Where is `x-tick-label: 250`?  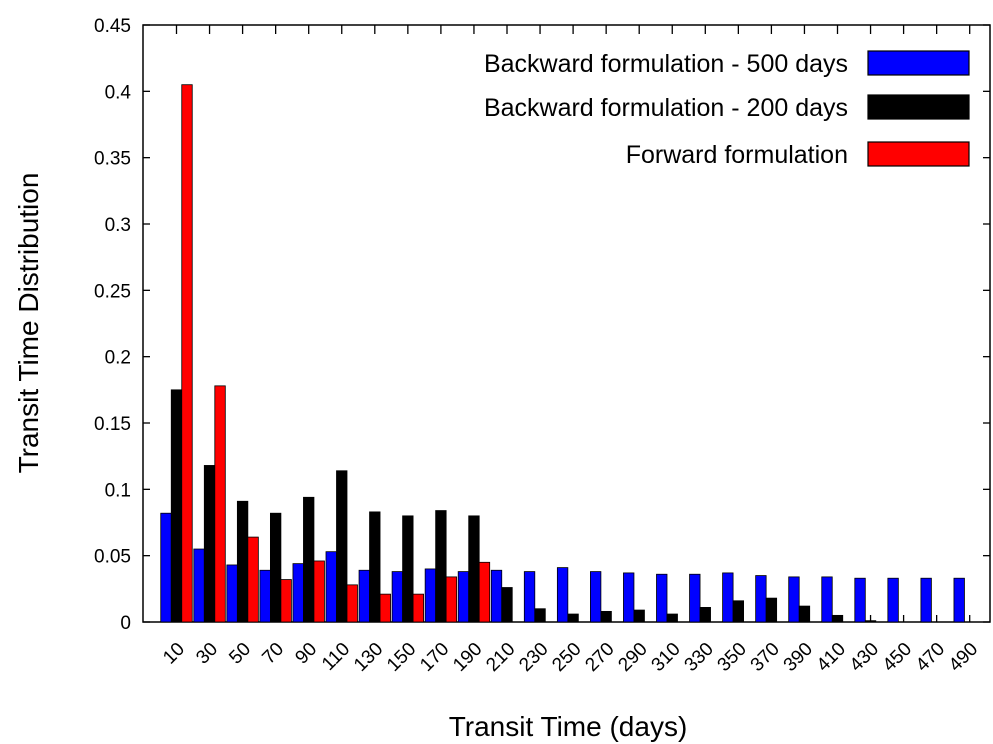
x-tick-label: 250 is located at coordinates (566, 657).